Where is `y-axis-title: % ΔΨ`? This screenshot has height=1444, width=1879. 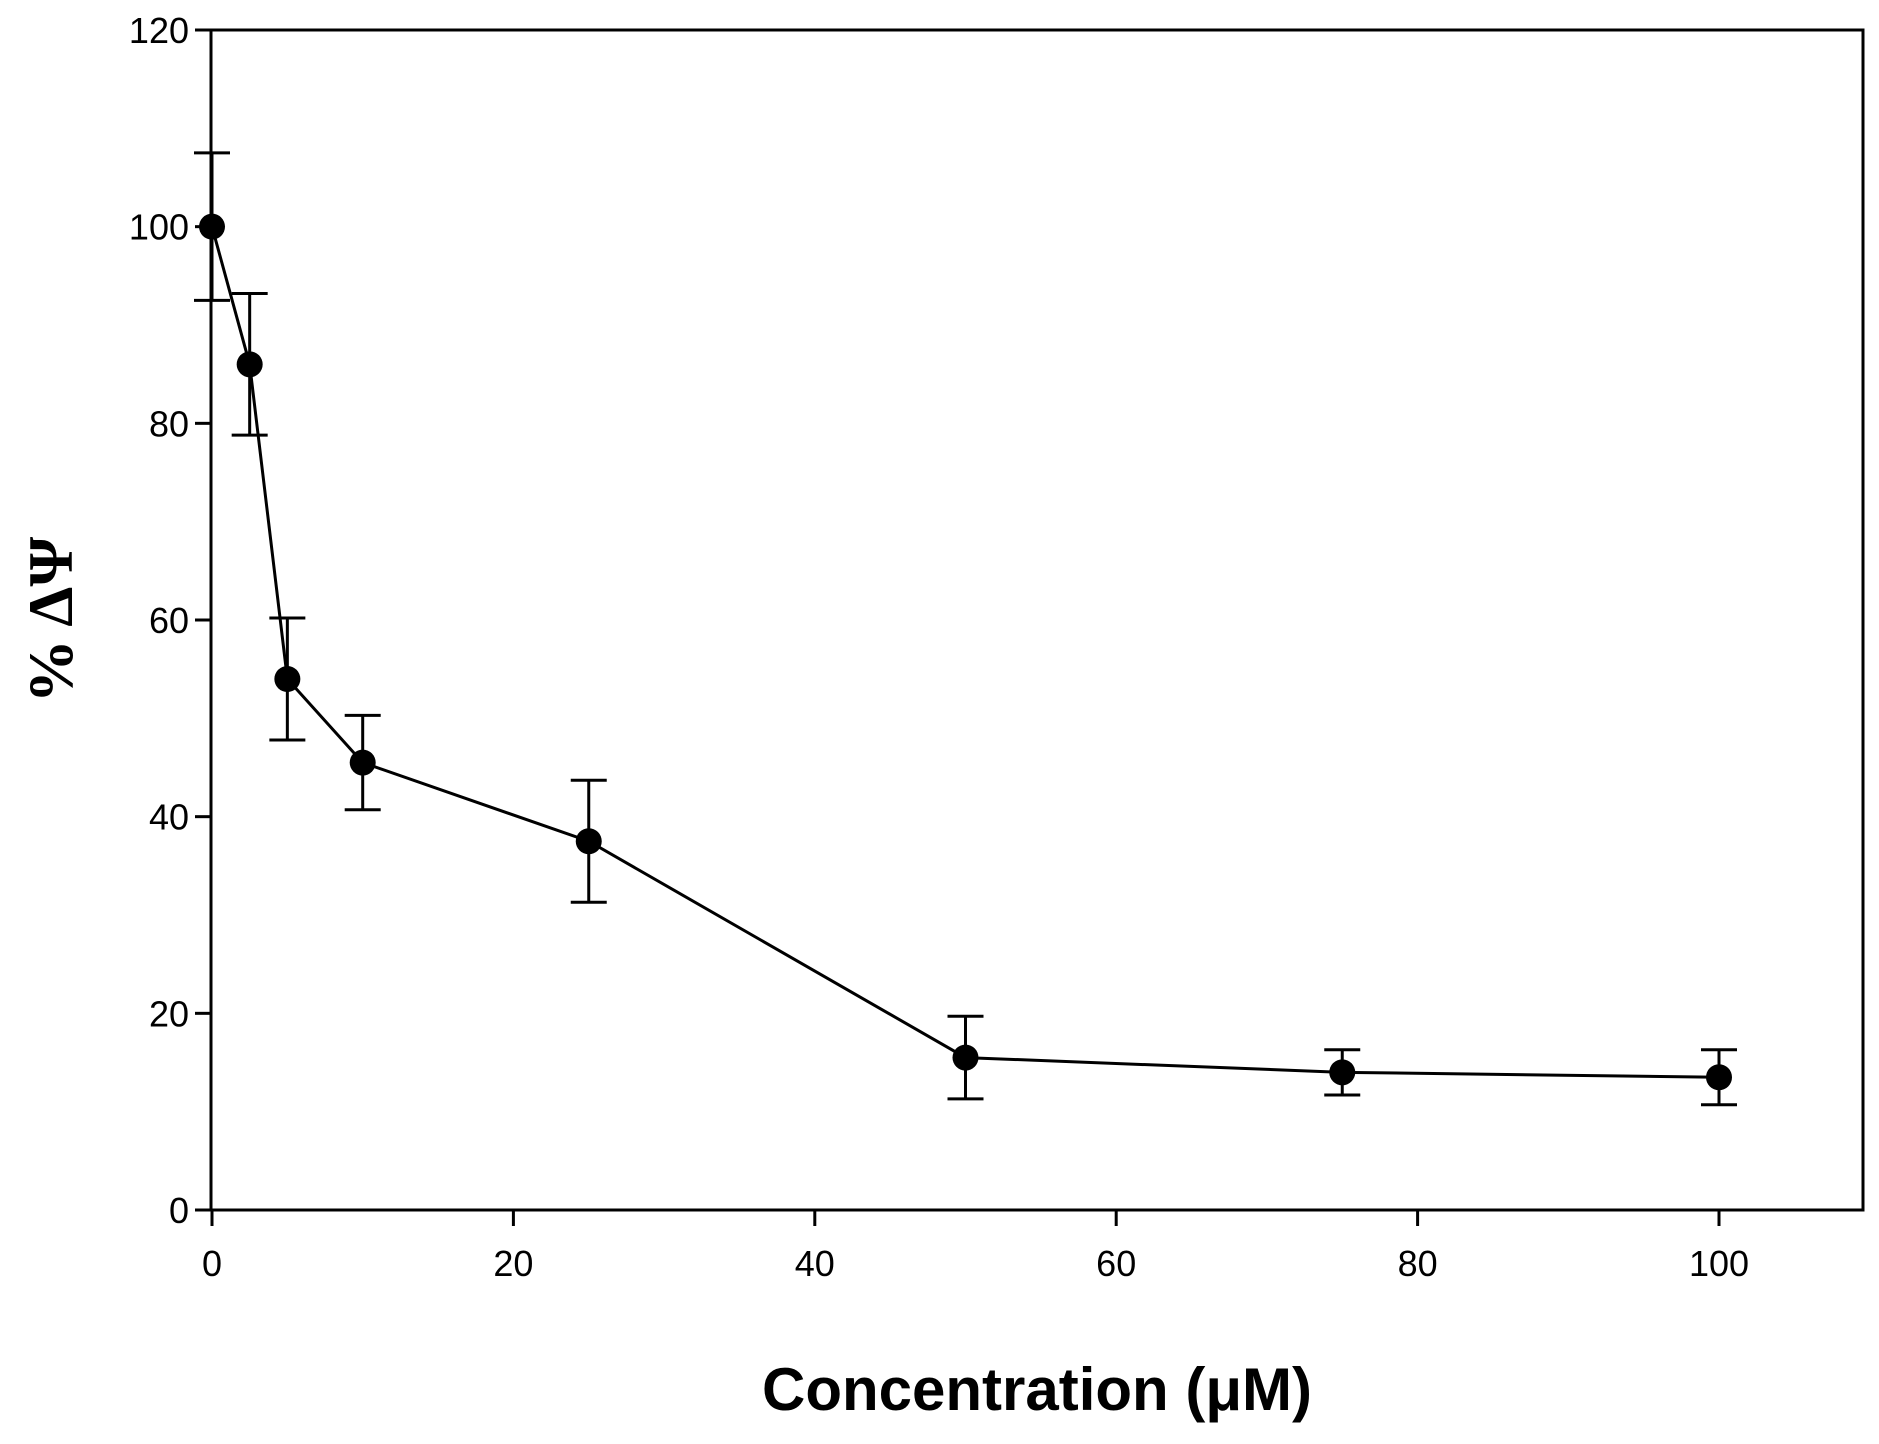 y-axis-title: % ΔΨ is located at coordinates (50, 620).